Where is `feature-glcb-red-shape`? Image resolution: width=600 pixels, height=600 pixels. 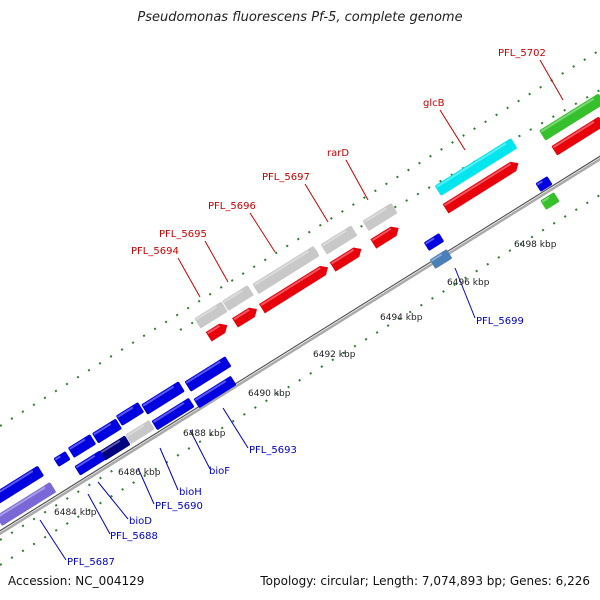
feature-glcb-red-shape is located at coordinates (480, 187).